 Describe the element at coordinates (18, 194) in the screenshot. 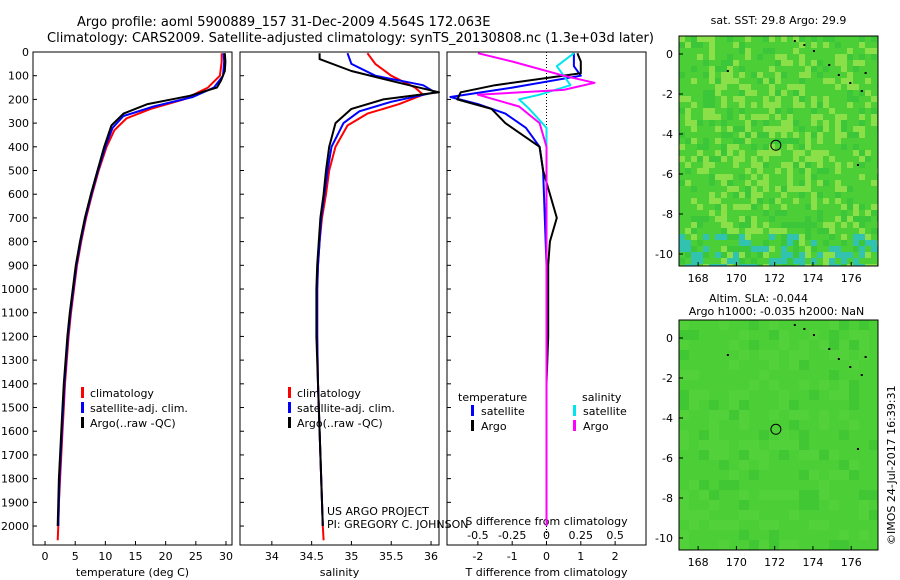

I see `depth-tick-label: 600` at that location.